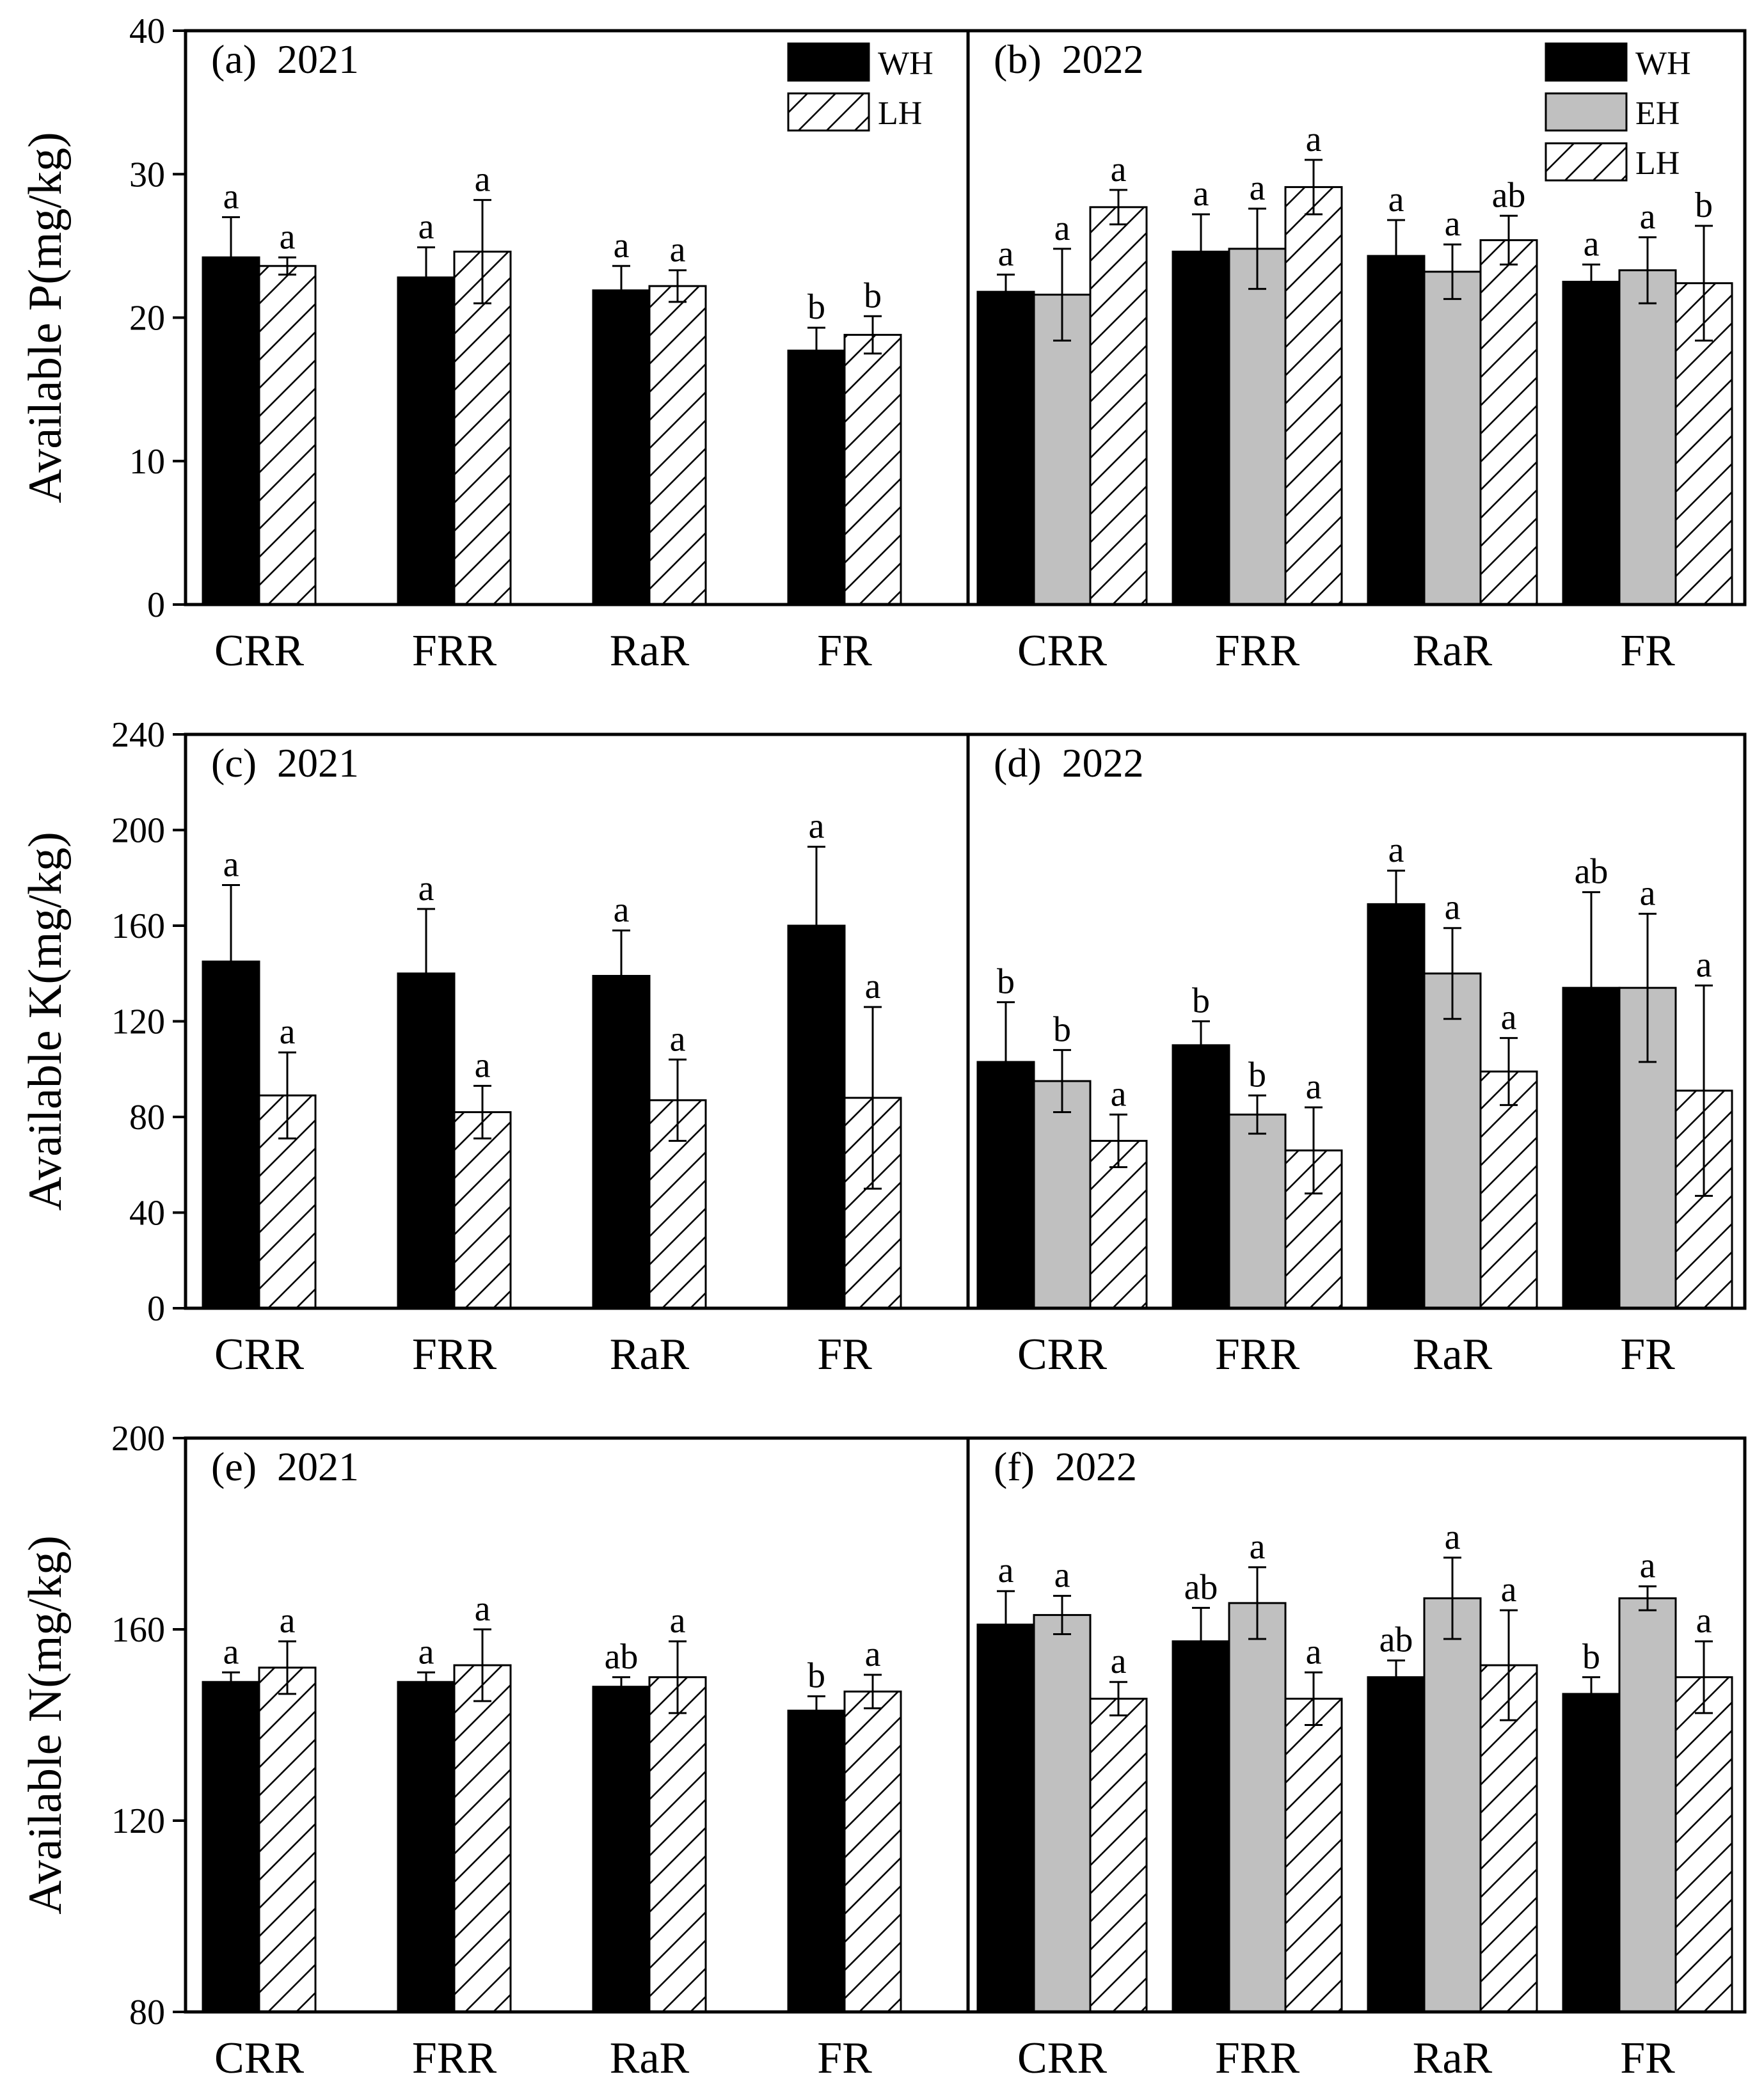  I want to click on y-tick-label: 30, so click(147, 175).